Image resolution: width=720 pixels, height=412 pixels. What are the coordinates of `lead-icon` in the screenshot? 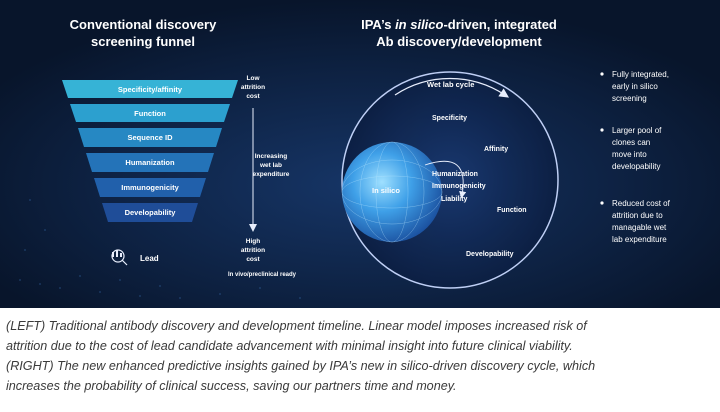 It's located at (119, 257).